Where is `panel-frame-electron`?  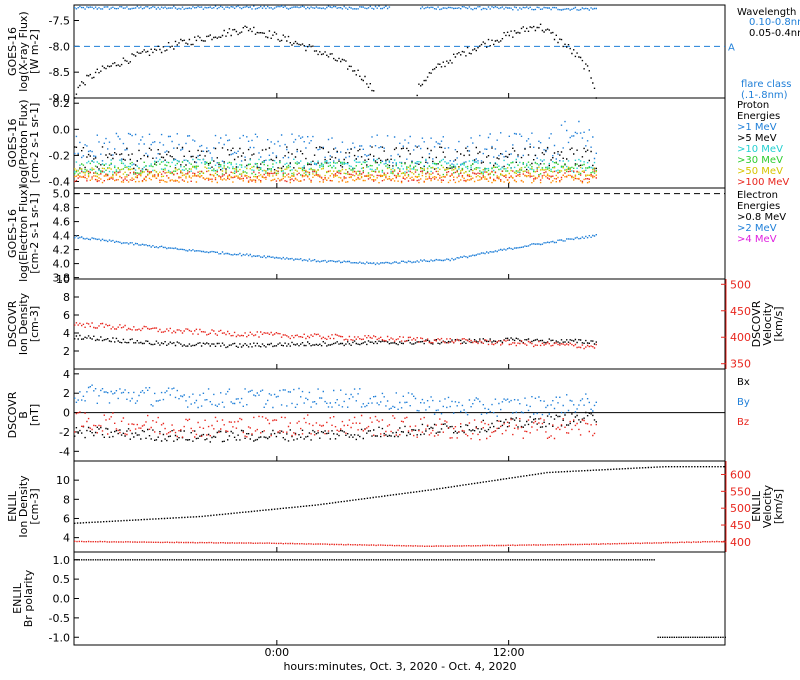
panel-frame-electron is located at coordinates (399, 233).